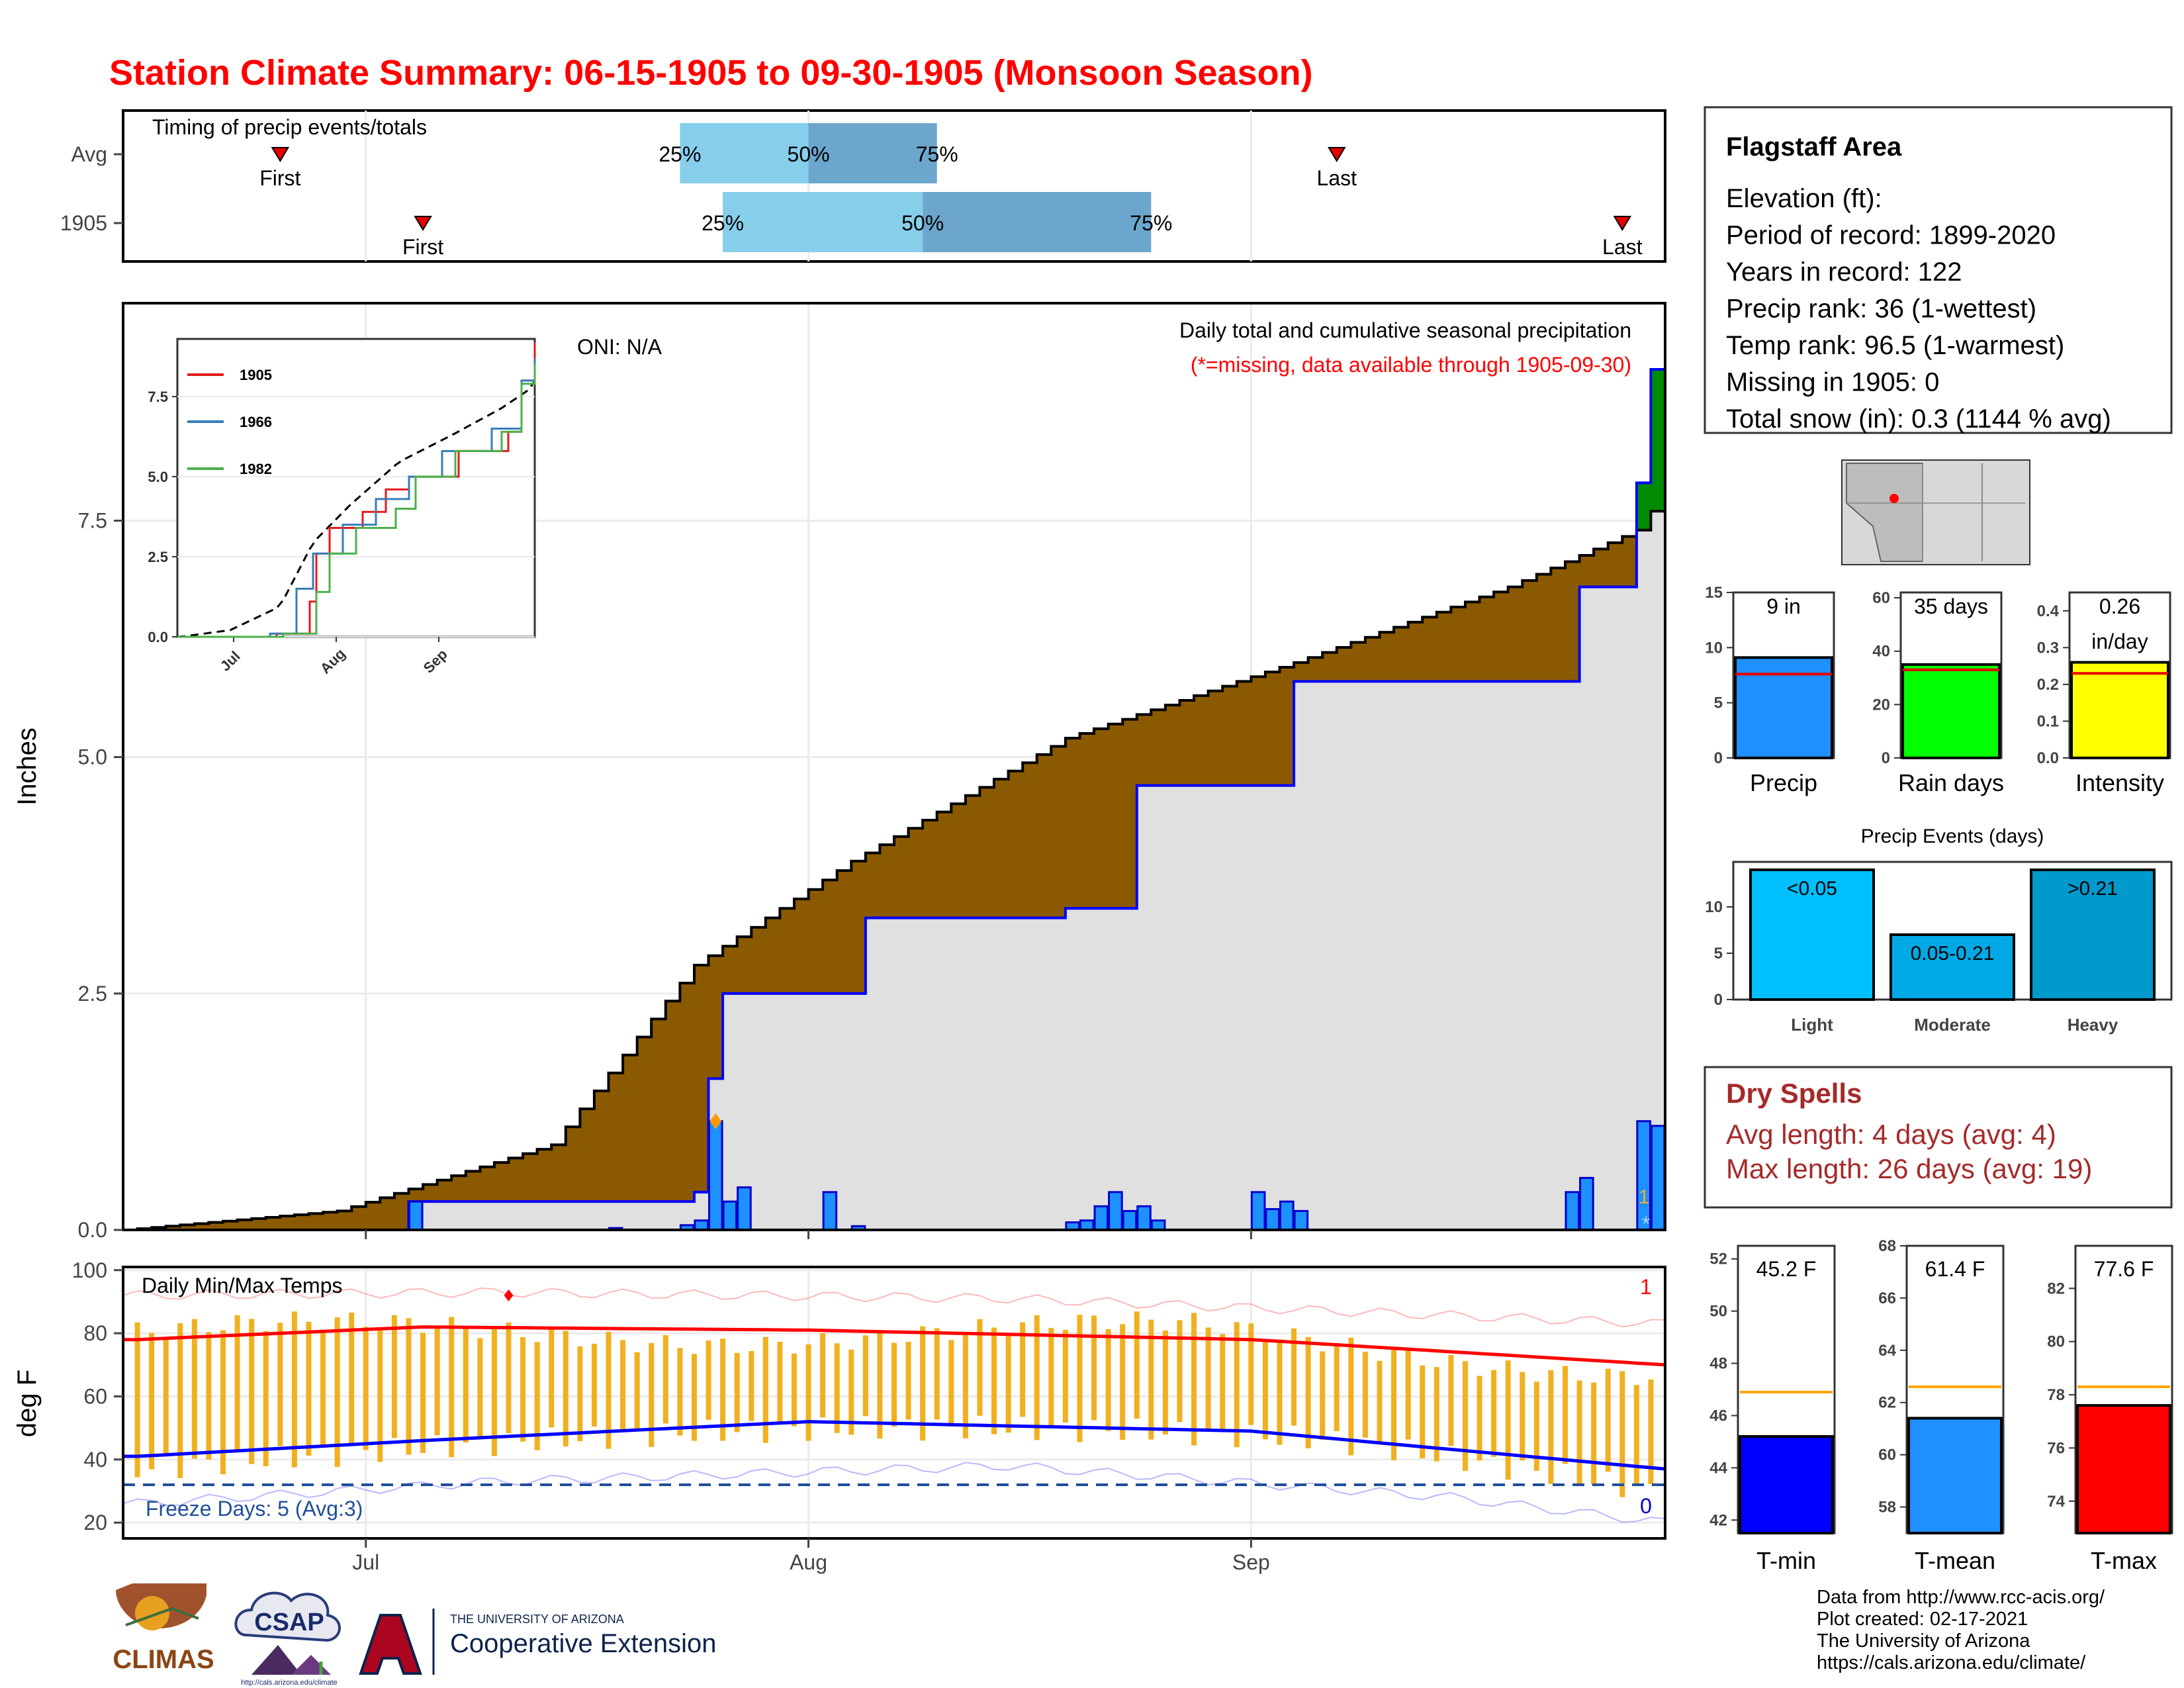 The image size is (2184, 1688). Describe the element at coordinates (680, 154) in the screenshot. I see `timing-pct-label: 25%` at that location.